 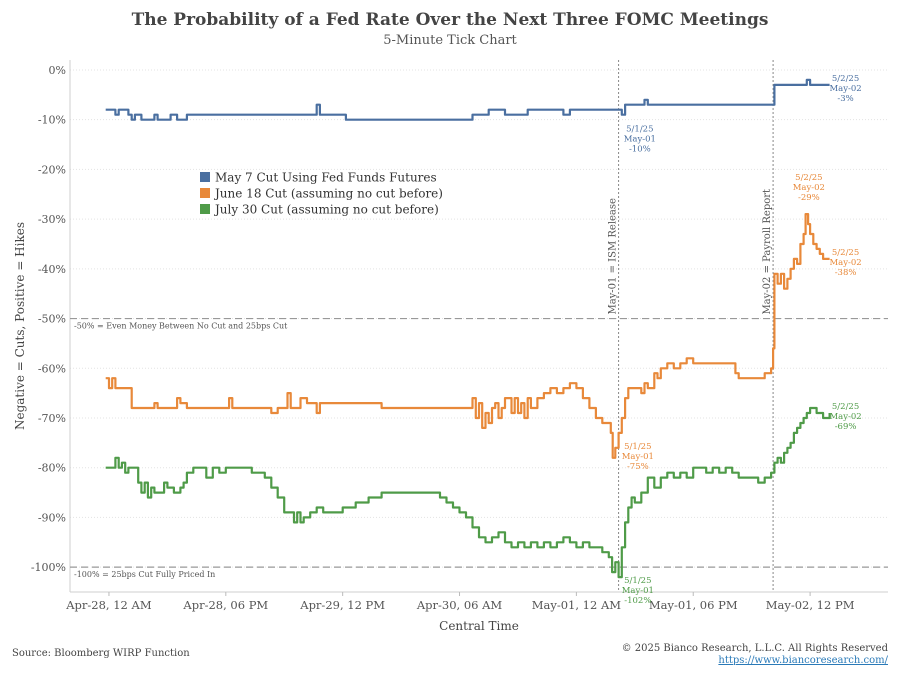 What do you see at coordinates (342, 605) in the screenshot?
I see `x-tick-label: Apr-29, 12 PM` at bounding box center [342, 605].